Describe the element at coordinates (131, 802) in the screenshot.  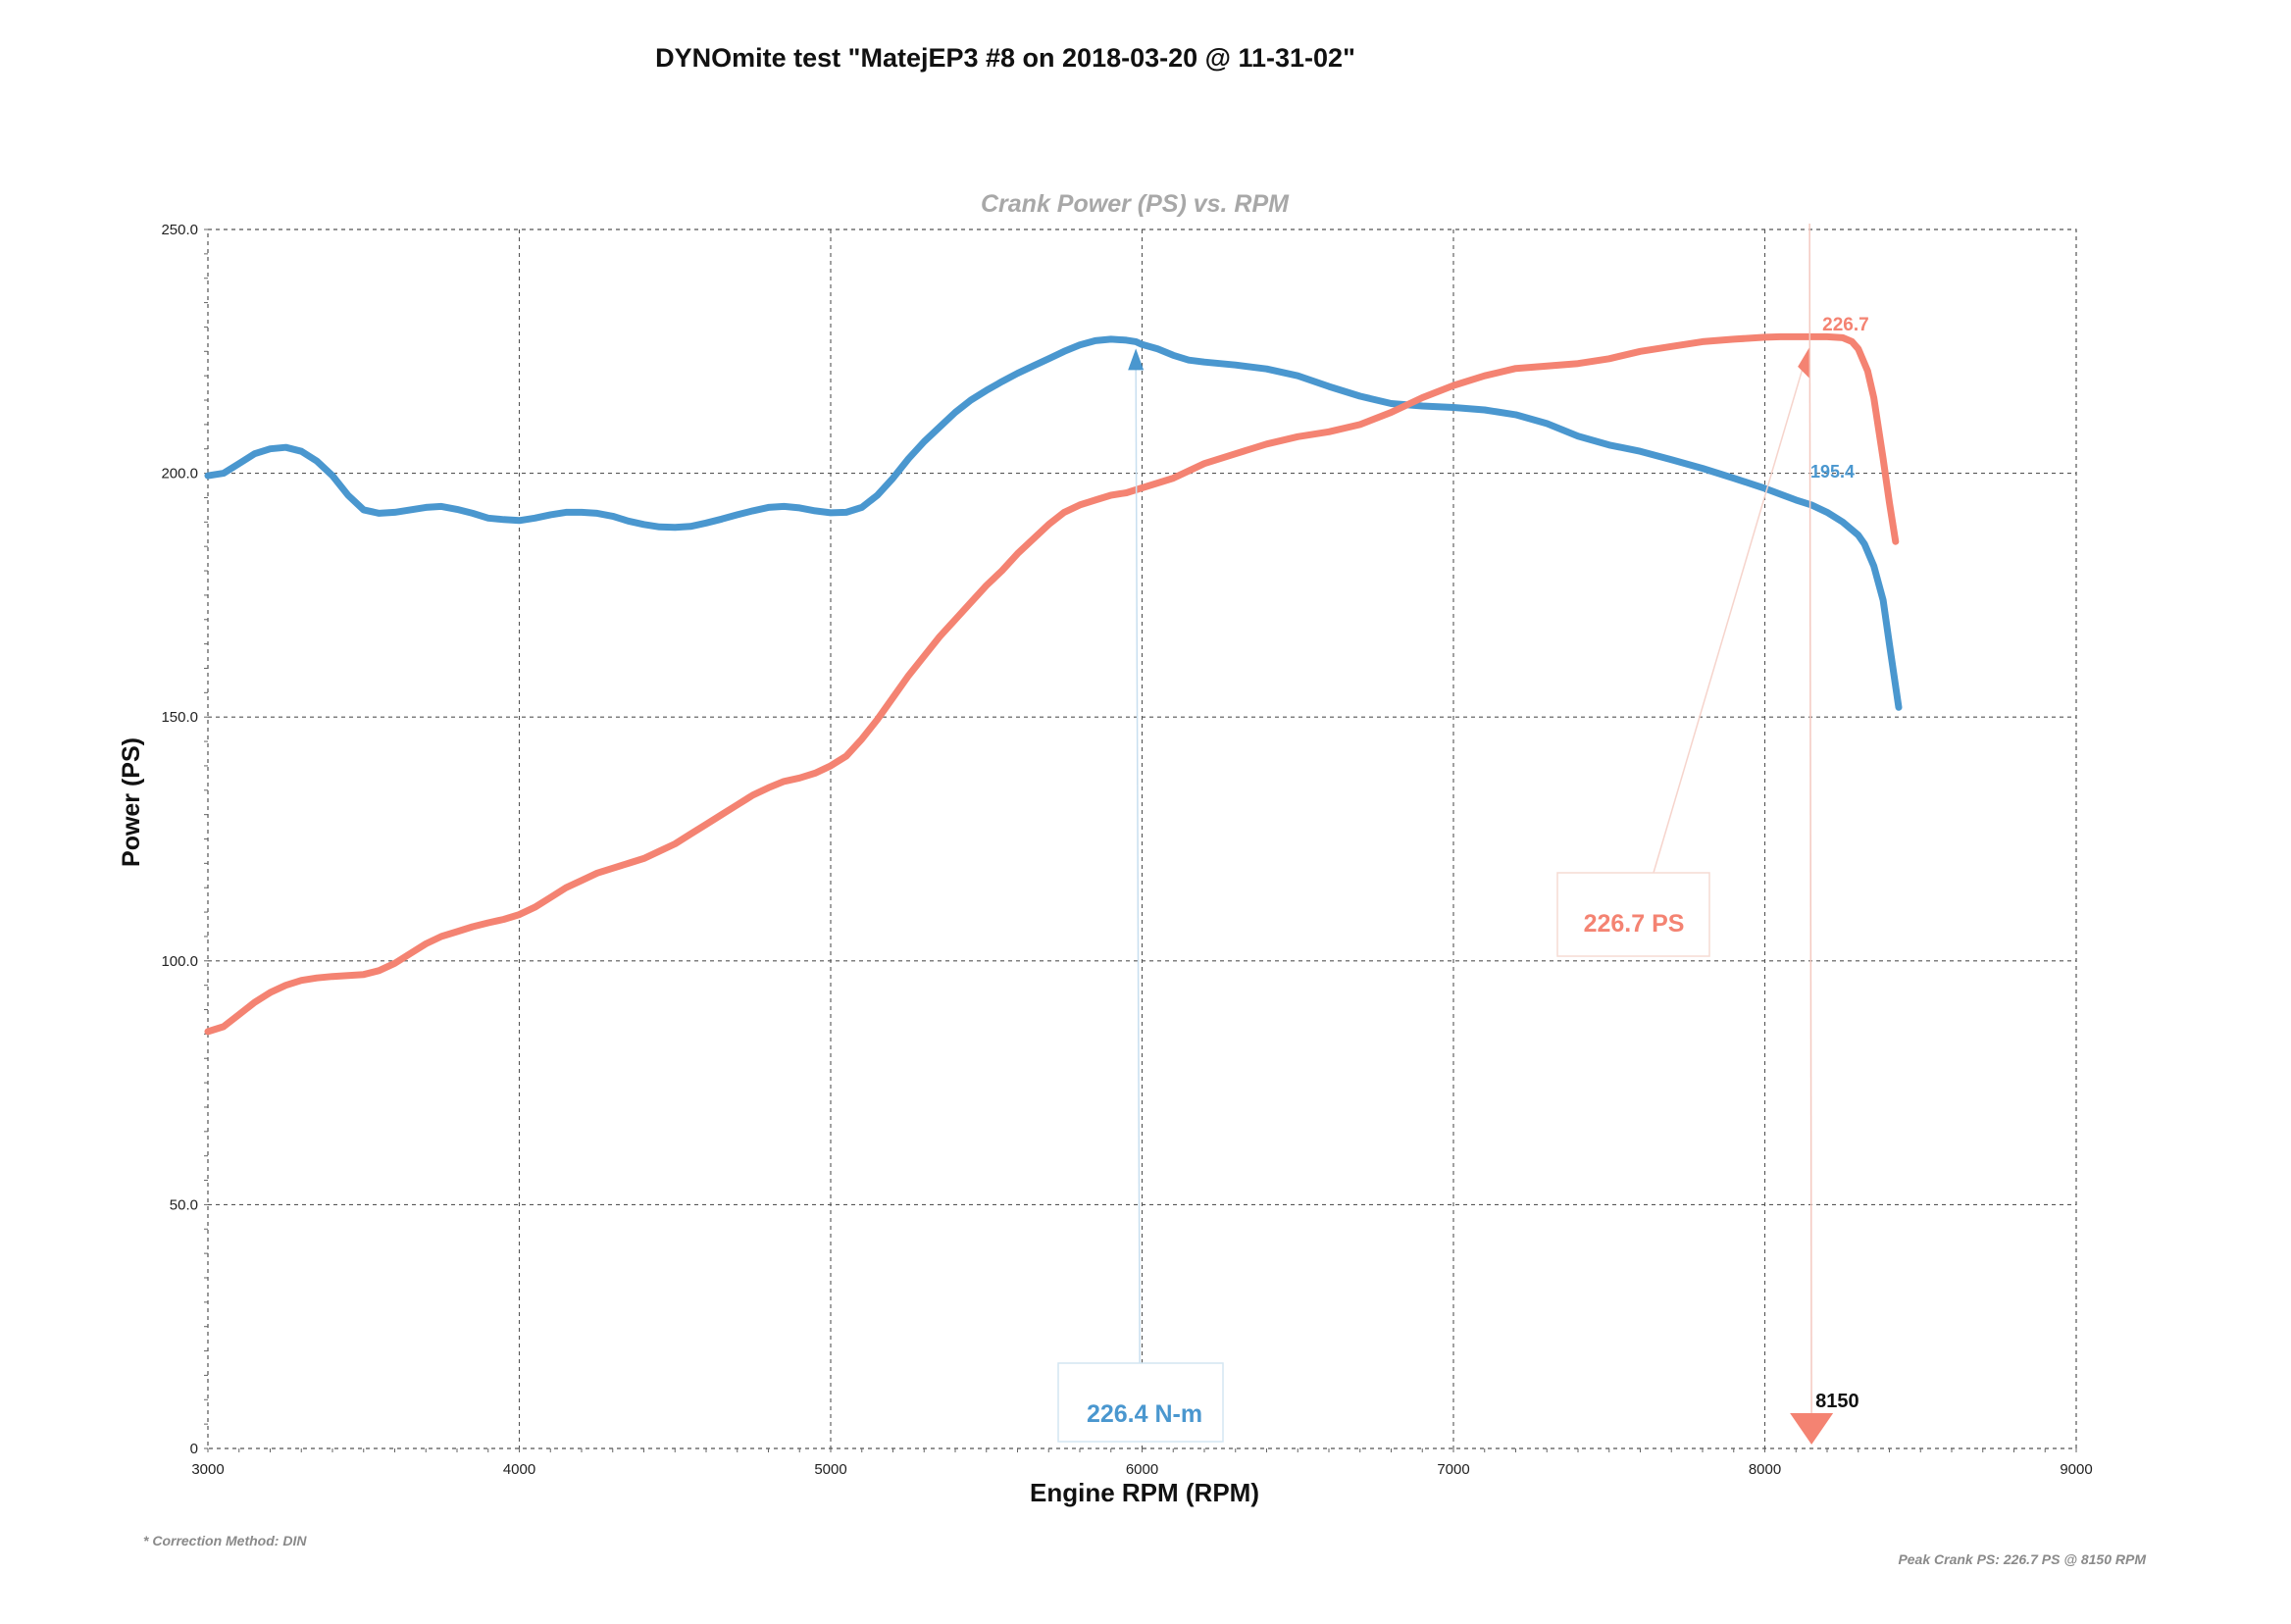
I see `y-axis-label: Power (PS)` at that location.